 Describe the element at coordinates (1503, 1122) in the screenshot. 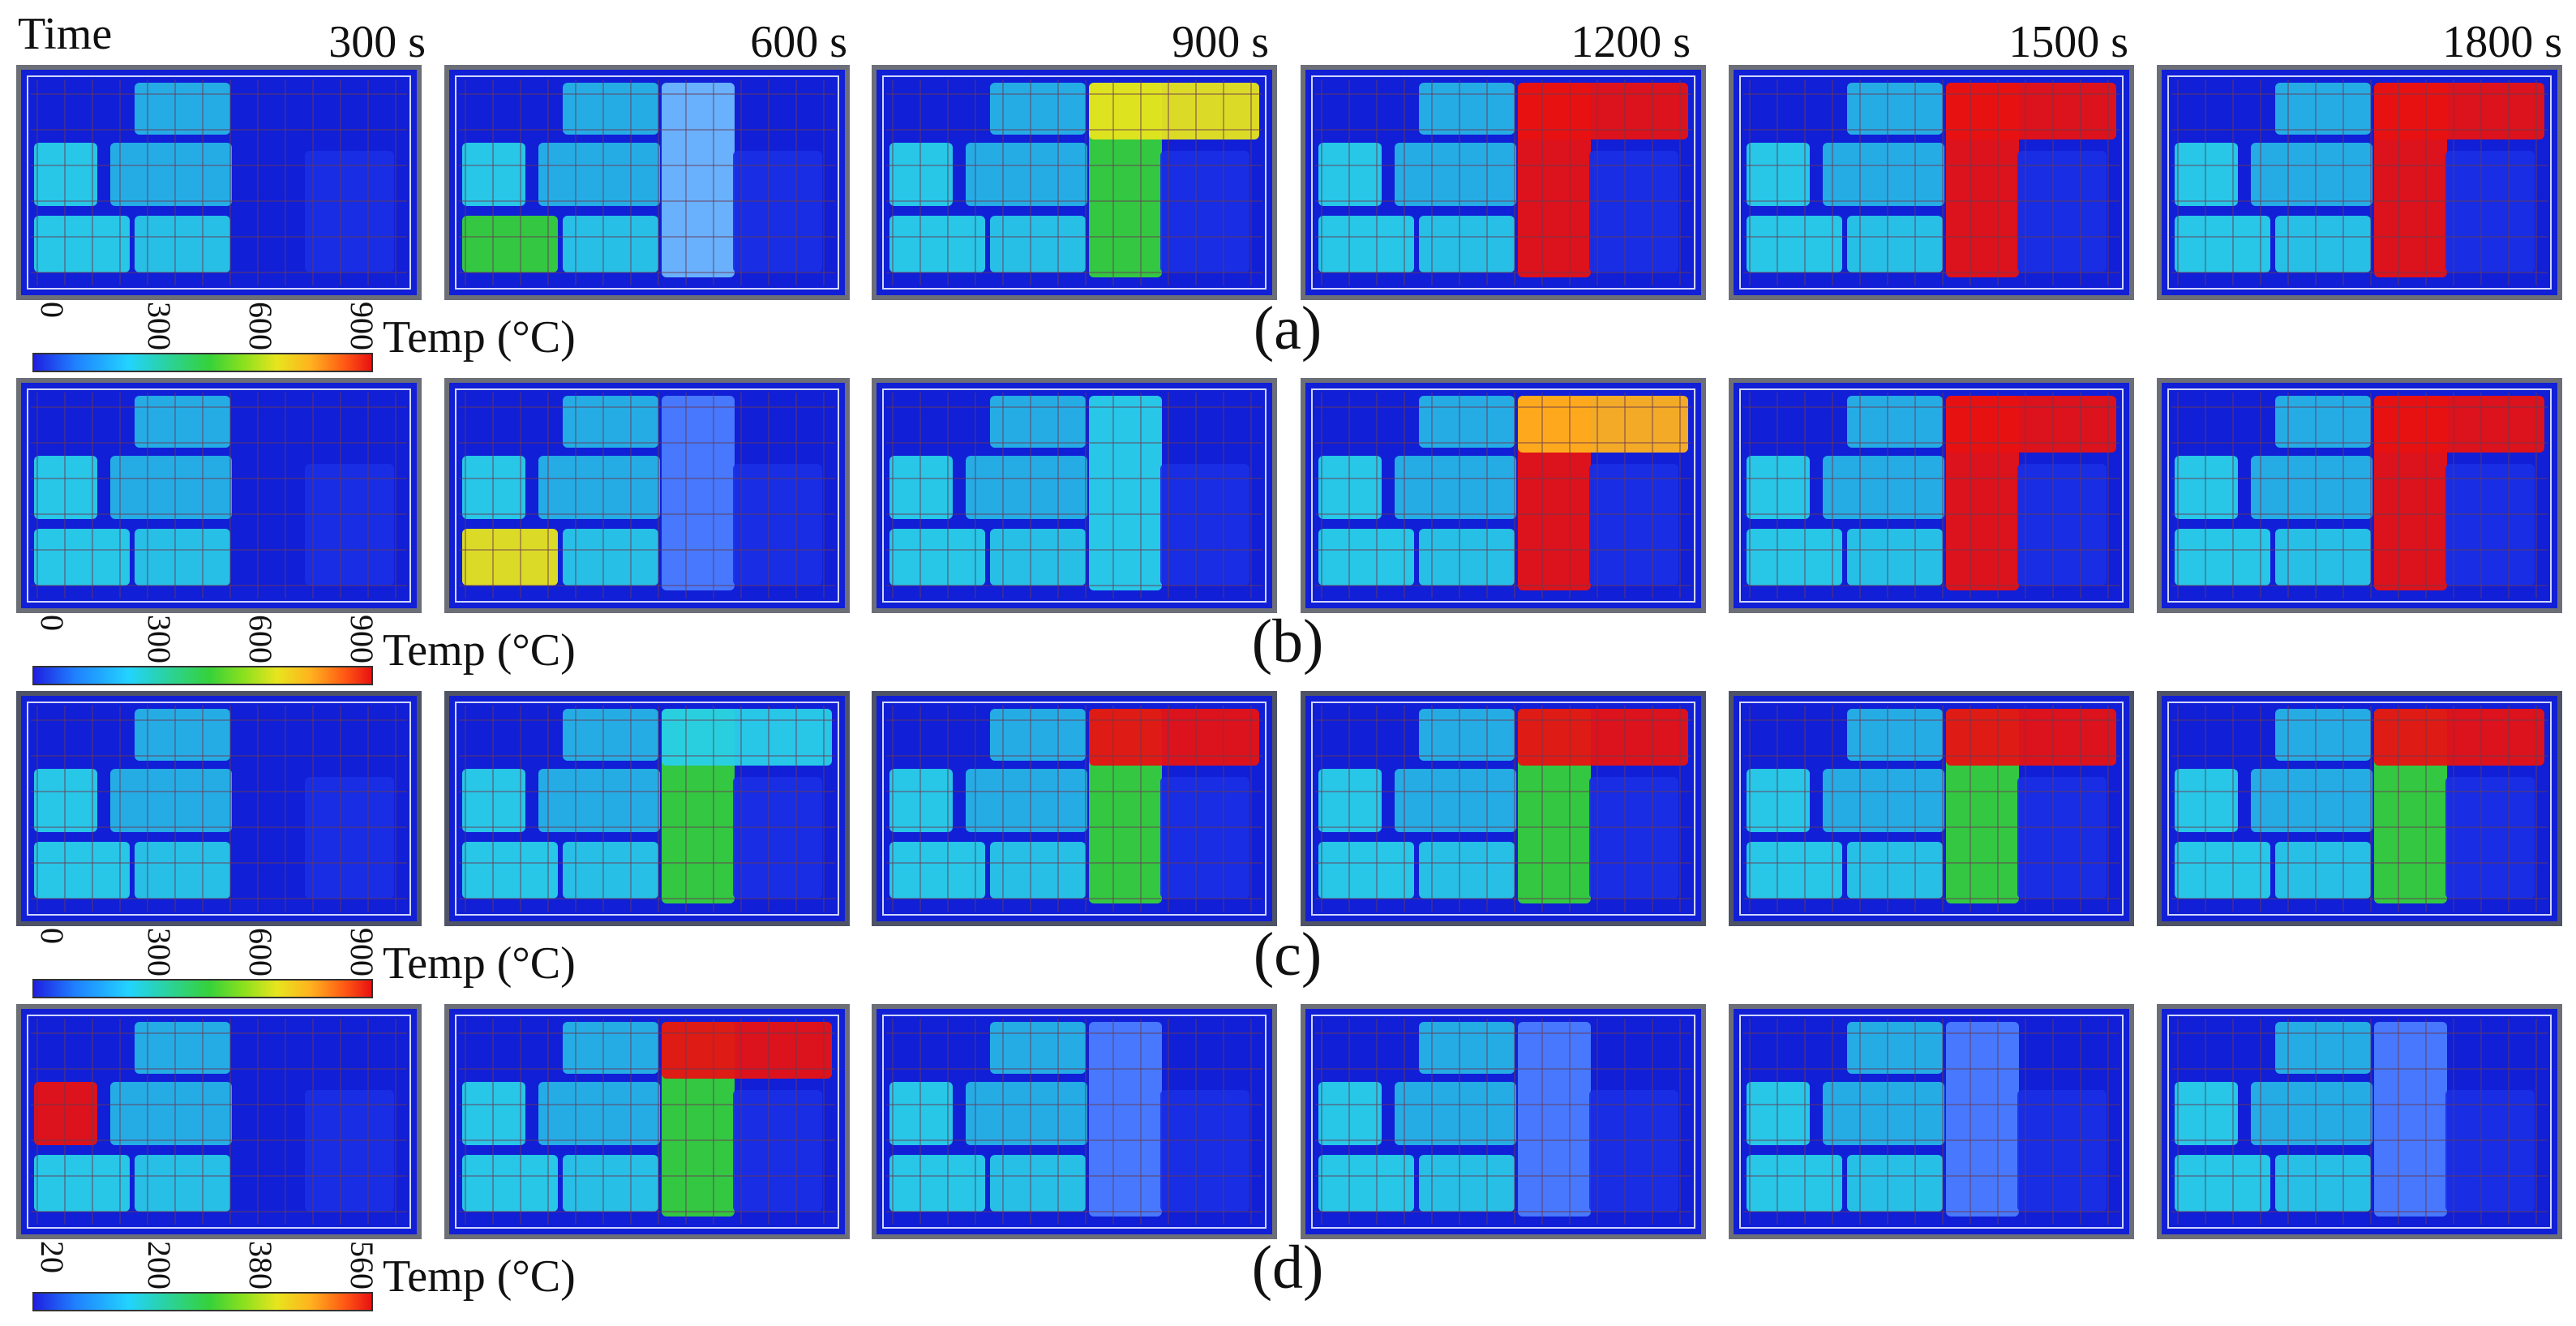

I see `temperature-map-row4-col4` at that location.